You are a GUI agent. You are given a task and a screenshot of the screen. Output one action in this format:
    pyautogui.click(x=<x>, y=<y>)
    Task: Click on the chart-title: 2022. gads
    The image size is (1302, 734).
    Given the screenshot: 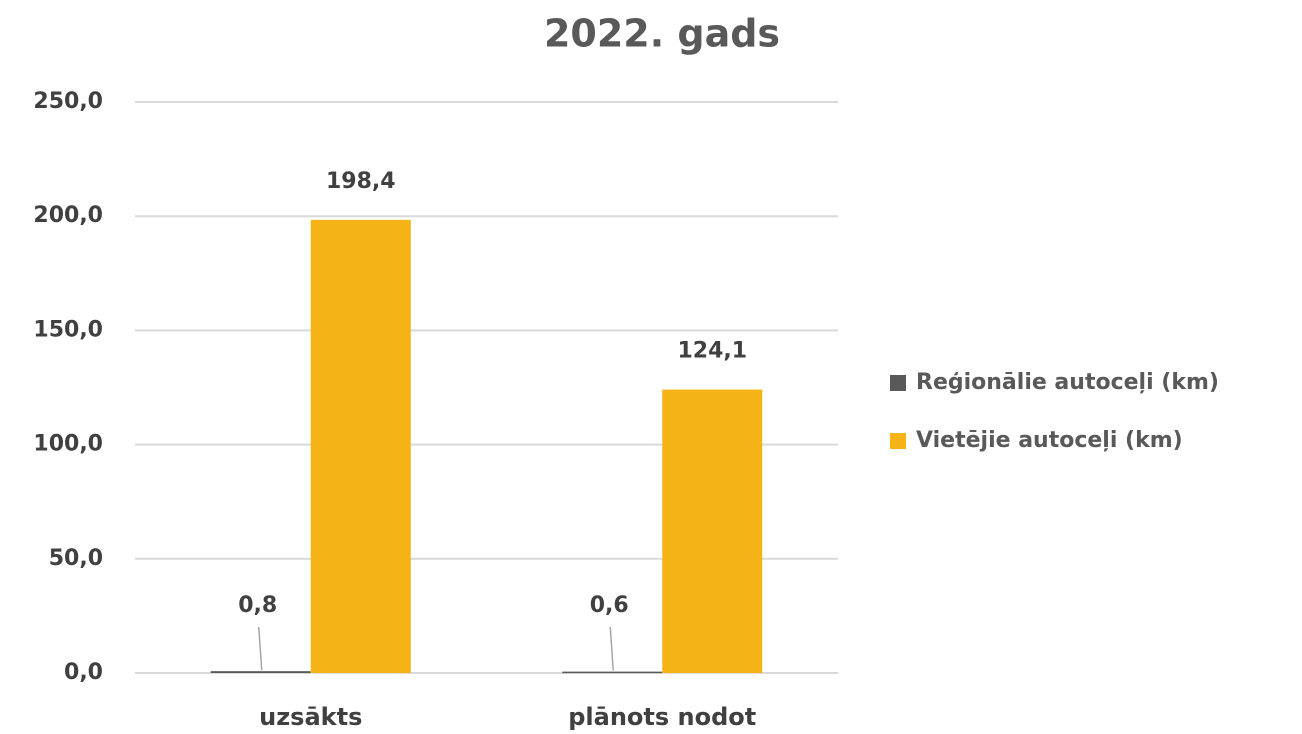 What is the action you would take?
    pyautogui.click(x=662, y=34)
    